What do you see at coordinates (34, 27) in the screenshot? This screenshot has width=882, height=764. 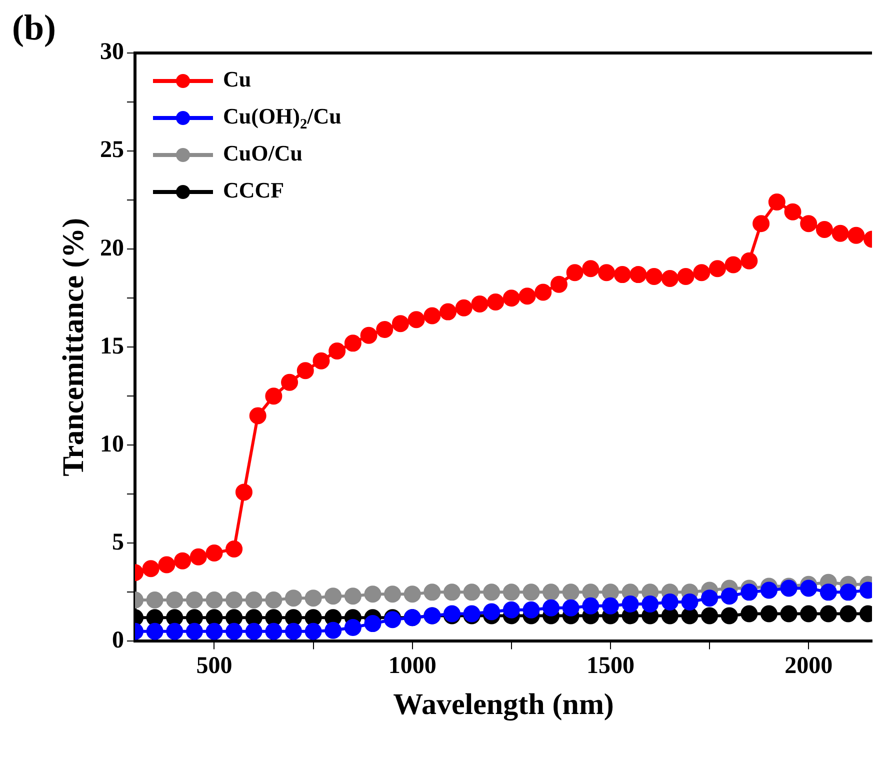 I see `text: (b)` at bounding box center [34, 27].